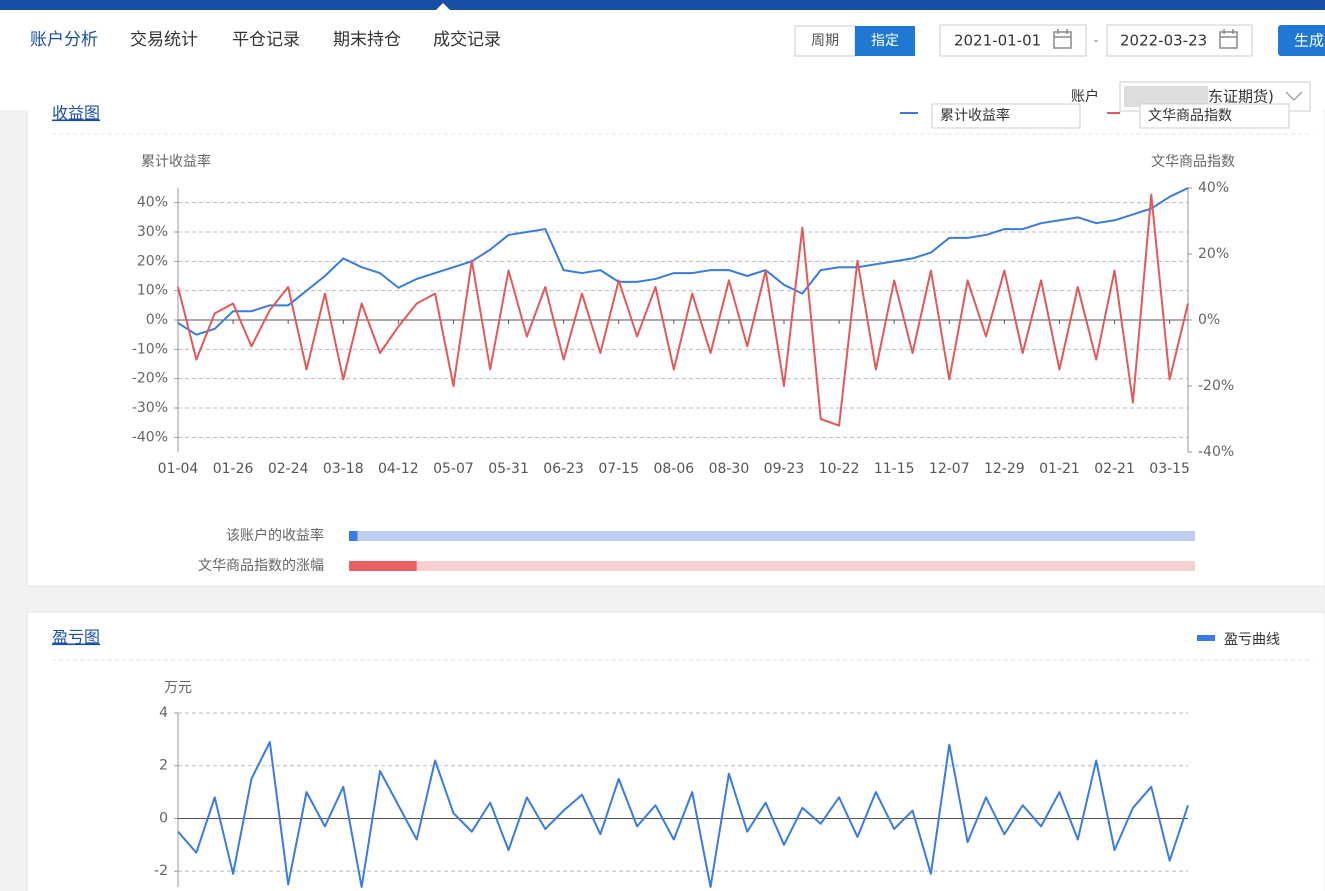 Image resolution: width=1325 pixels, height=891 pixels. What do you see at coordinates (1309, 41) in the screenshot?
I see `generate-button-label: 生成` at bounding box center [1309, 41].